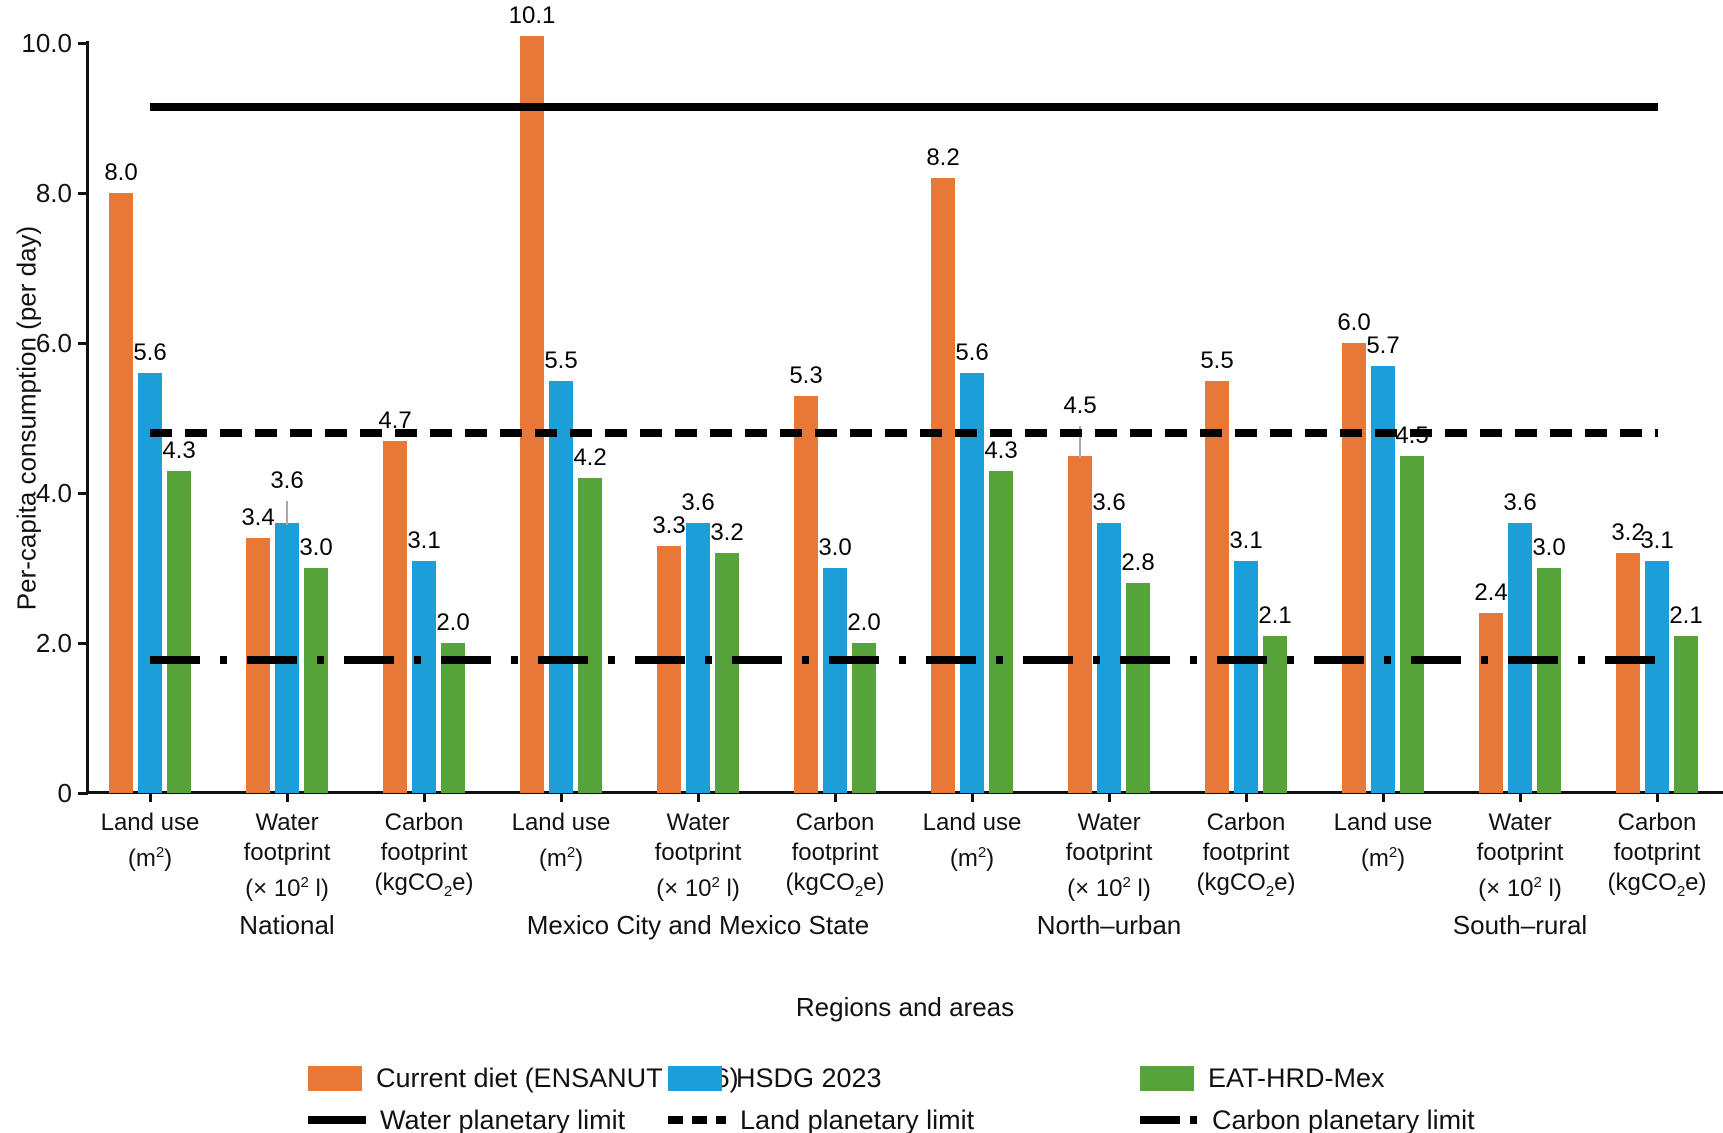  Describe the element at coordinates (532, 15) in the screenshot. I see `value-label: 10.1` at that location.